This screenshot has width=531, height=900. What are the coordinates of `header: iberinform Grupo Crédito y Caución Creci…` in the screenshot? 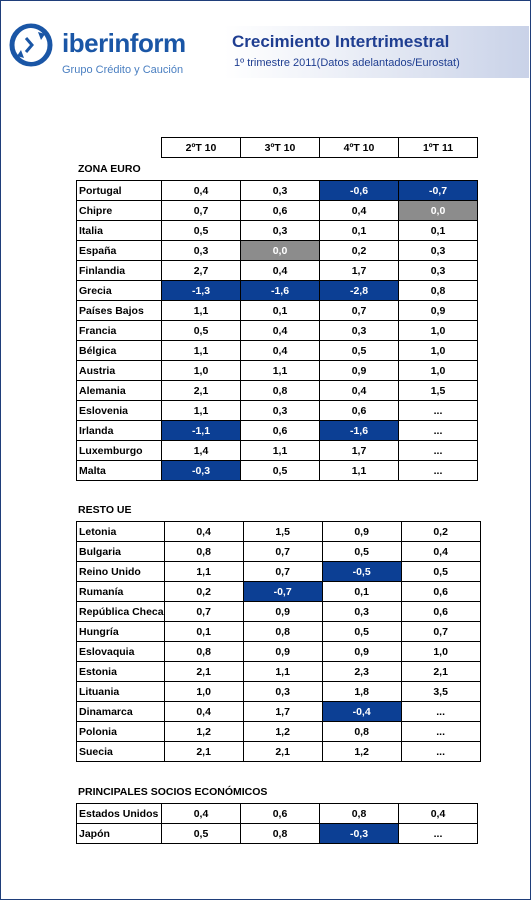 It's located at (264, 43).